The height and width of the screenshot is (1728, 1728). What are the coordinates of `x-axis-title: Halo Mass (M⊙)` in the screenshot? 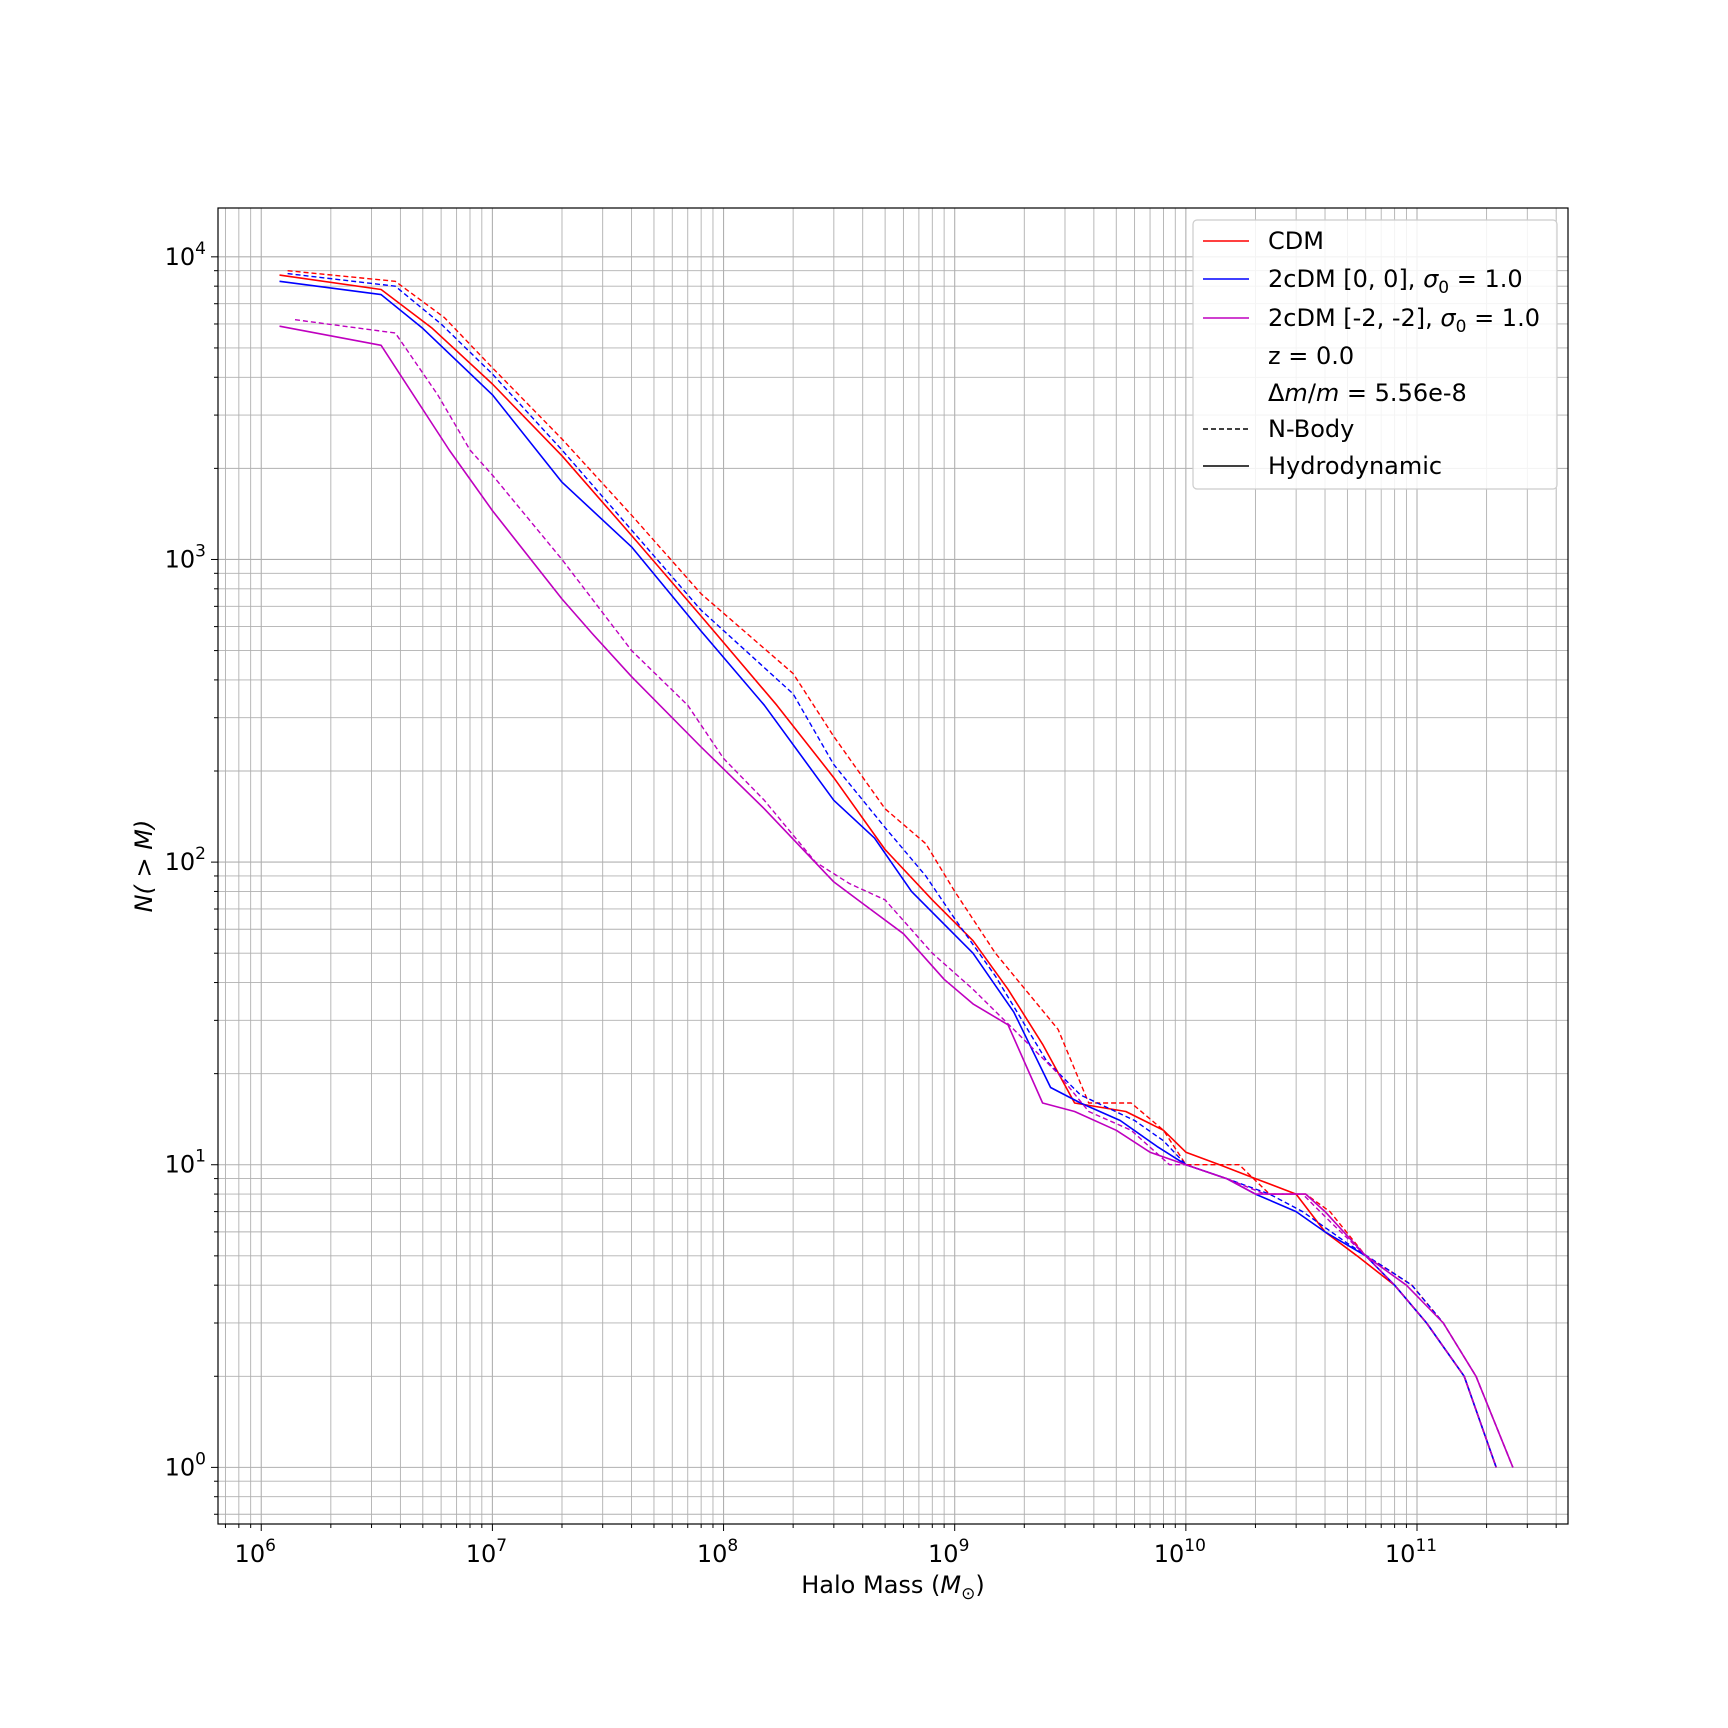 It's located at (893, 1587).